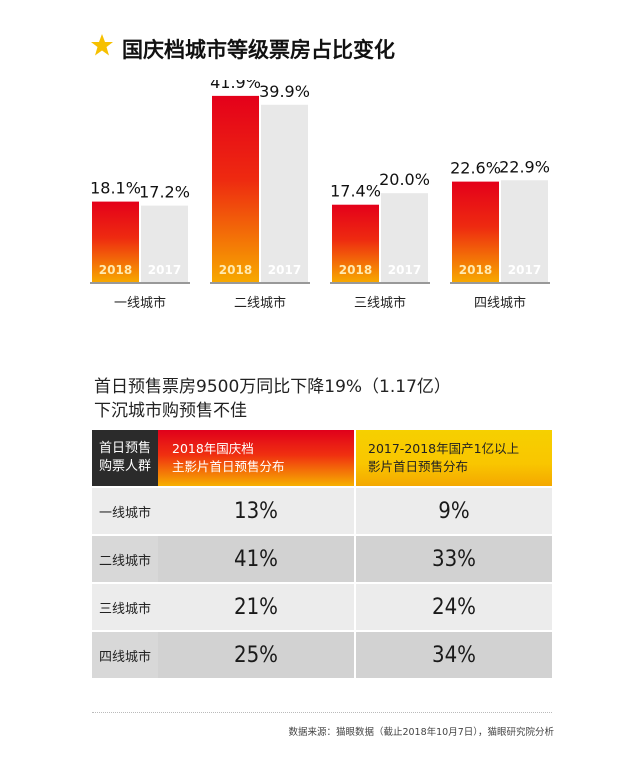 This screenshot has width=640, height=769. What do you see at coordinates (258, 50) in the screenshot?
I see `page-title: 国庆档城市等级票房占比变化` at bounding box center [258, 50].